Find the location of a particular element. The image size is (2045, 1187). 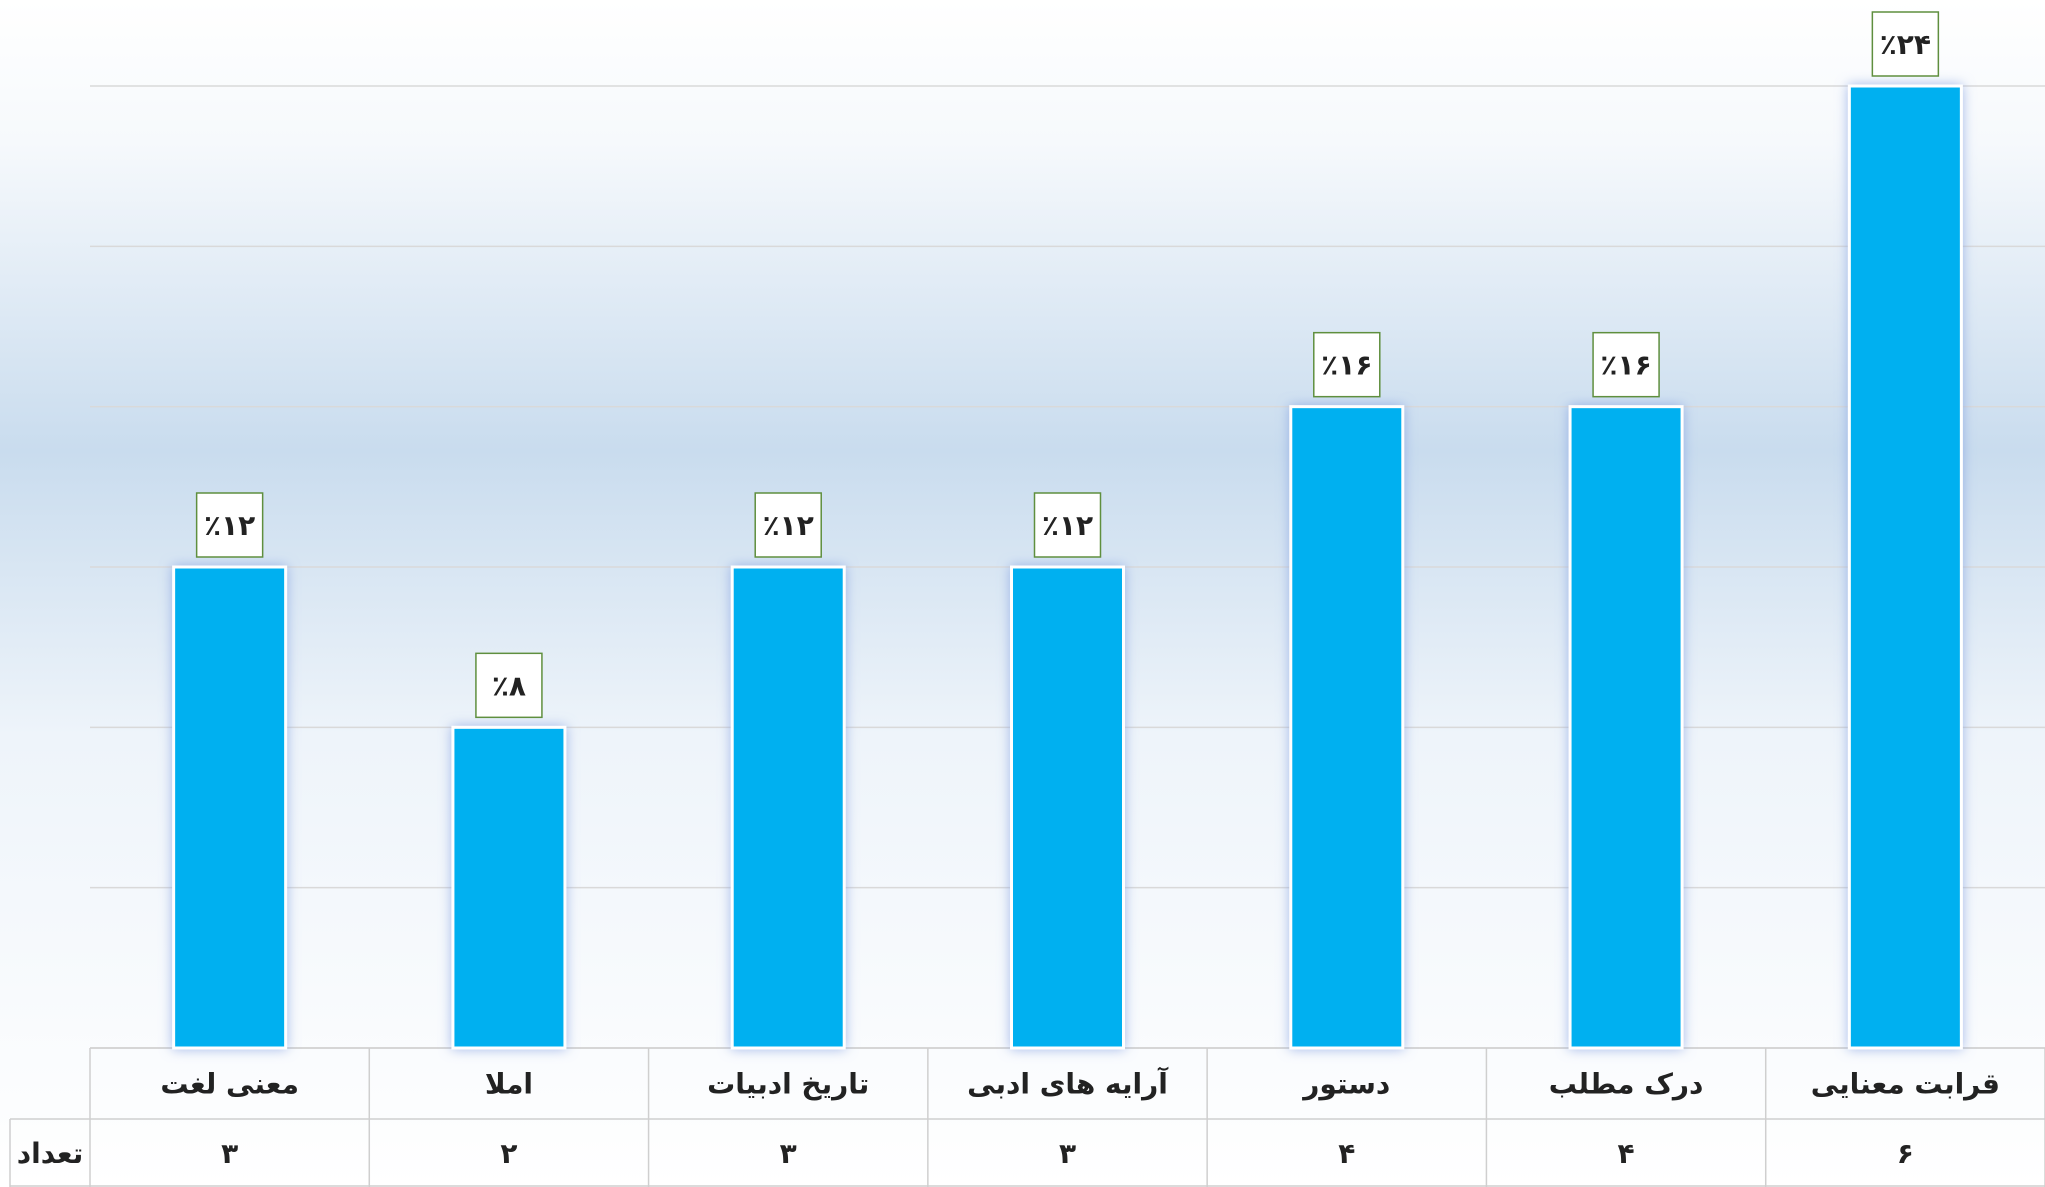

x-tick-label: دستور is located at coordinates (1345, 1084).